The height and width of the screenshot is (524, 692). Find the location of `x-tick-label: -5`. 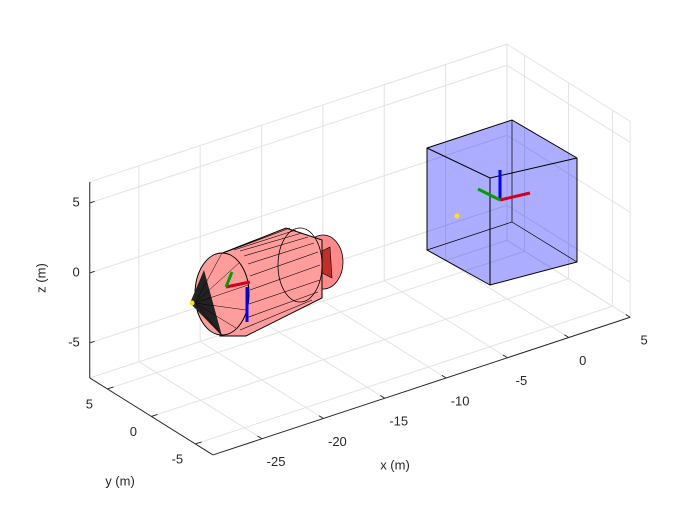

x-tick-label: -5 is located at coordinates (522, 380).